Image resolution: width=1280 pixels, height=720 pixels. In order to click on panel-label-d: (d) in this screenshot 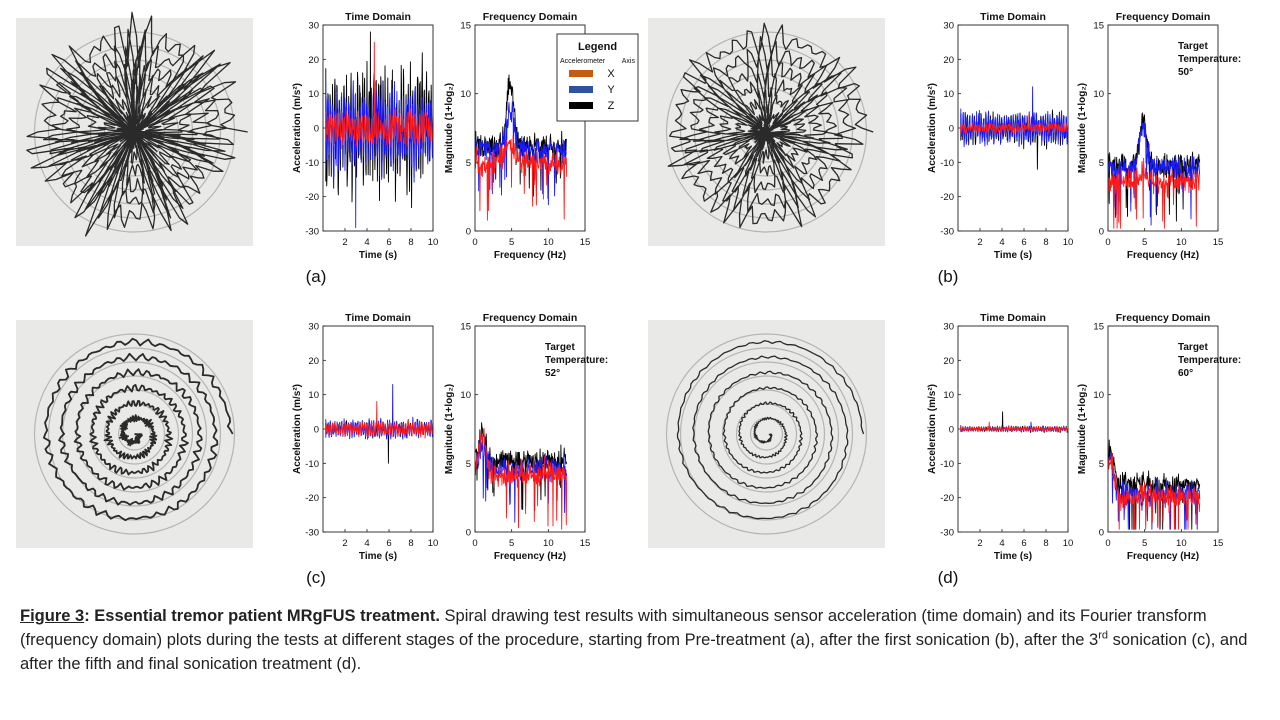, I will do `click(948, 577)`.